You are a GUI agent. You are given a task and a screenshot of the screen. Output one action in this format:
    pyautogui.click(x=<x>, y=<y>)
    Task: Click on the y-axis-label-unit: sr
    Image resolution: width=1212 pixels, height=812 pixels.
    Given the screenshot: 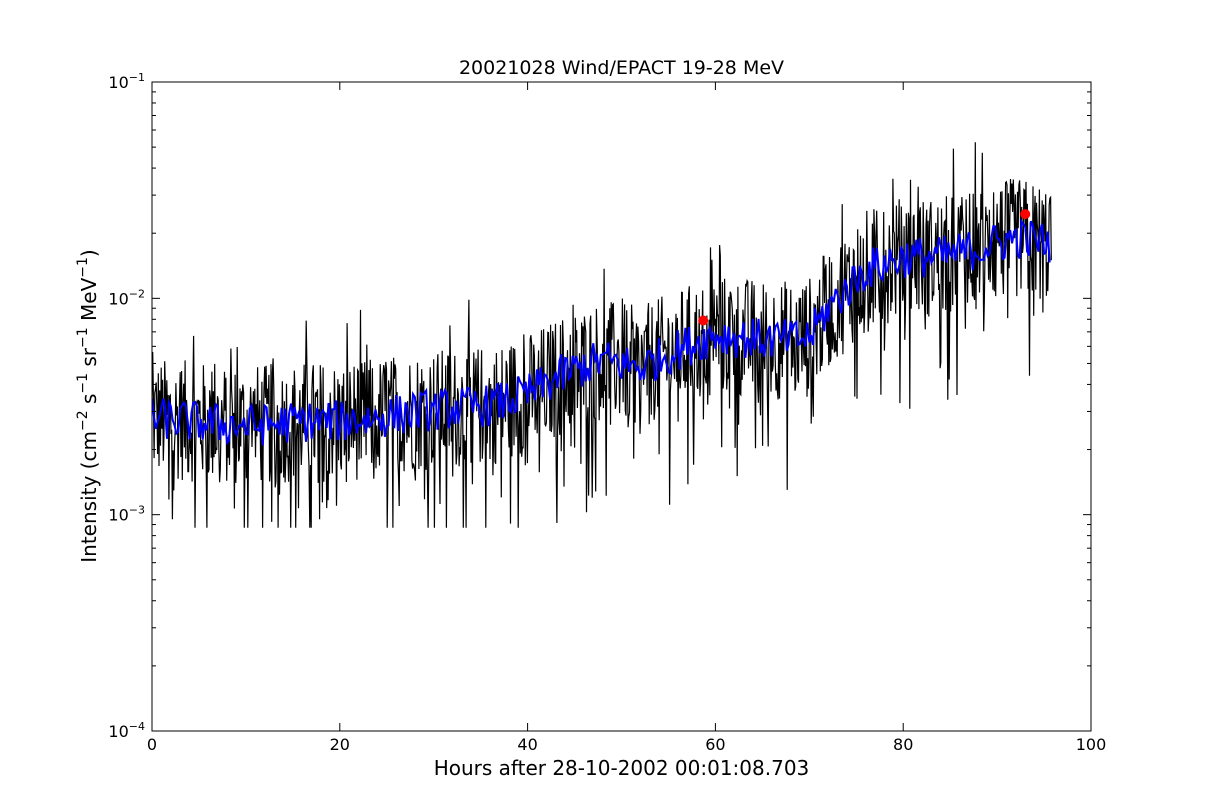 What is the action you would take?
    pyautogui.click(x=89, y=360)
    